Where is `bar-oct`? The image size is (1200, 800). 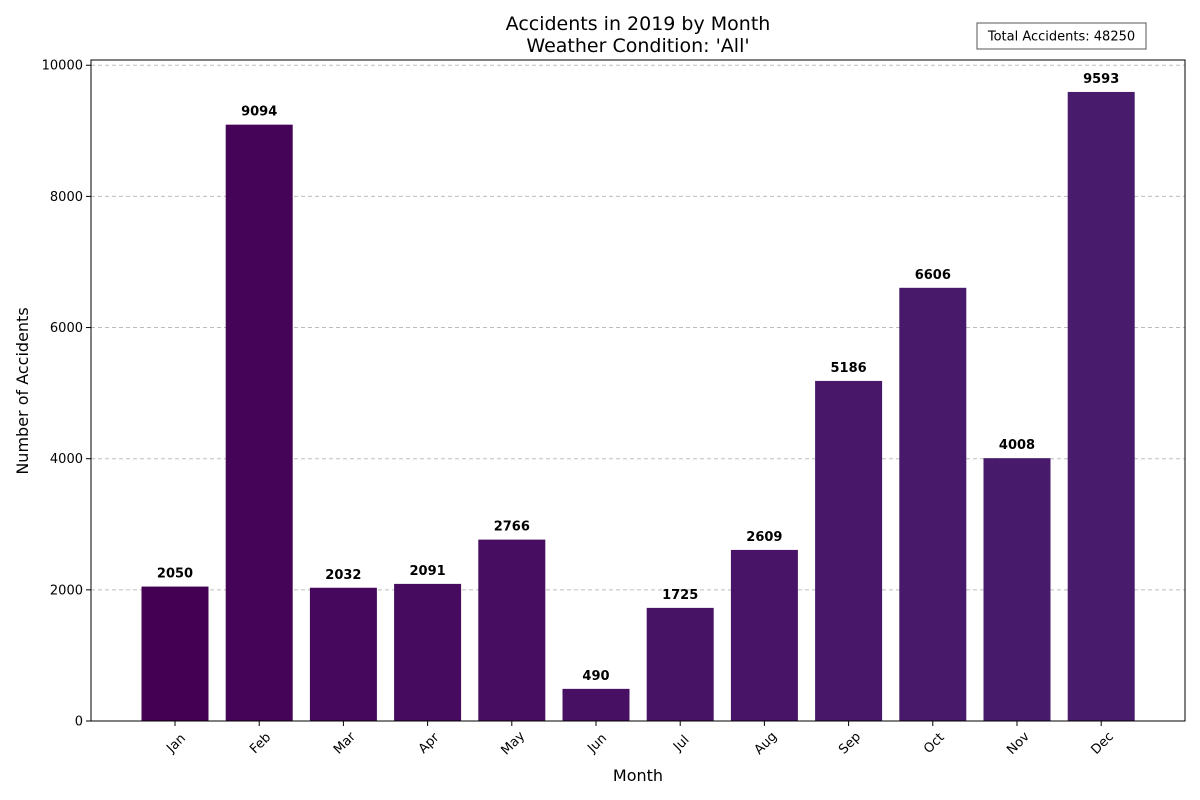 bar-oct is located at coordinates (933, 504).